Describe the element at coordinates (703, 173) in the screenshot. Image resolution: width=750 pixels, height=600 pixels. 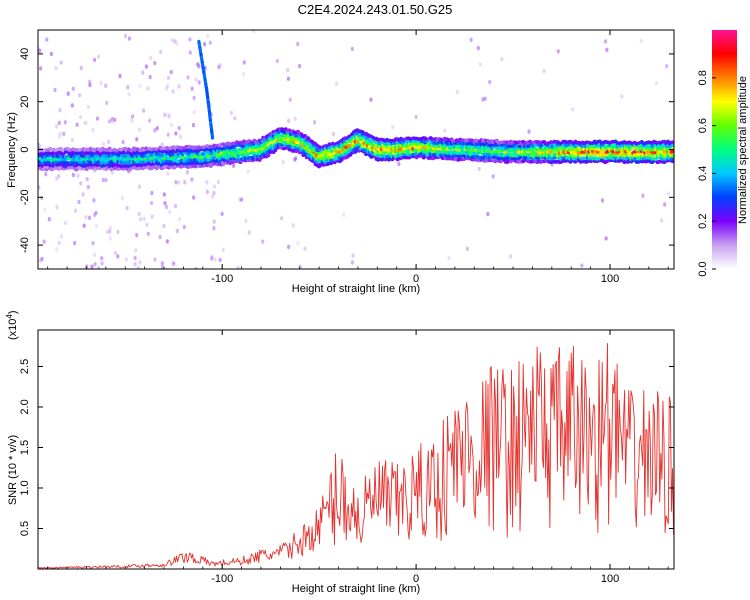
I see `colorbar-tick-label: 0.4` at that location.